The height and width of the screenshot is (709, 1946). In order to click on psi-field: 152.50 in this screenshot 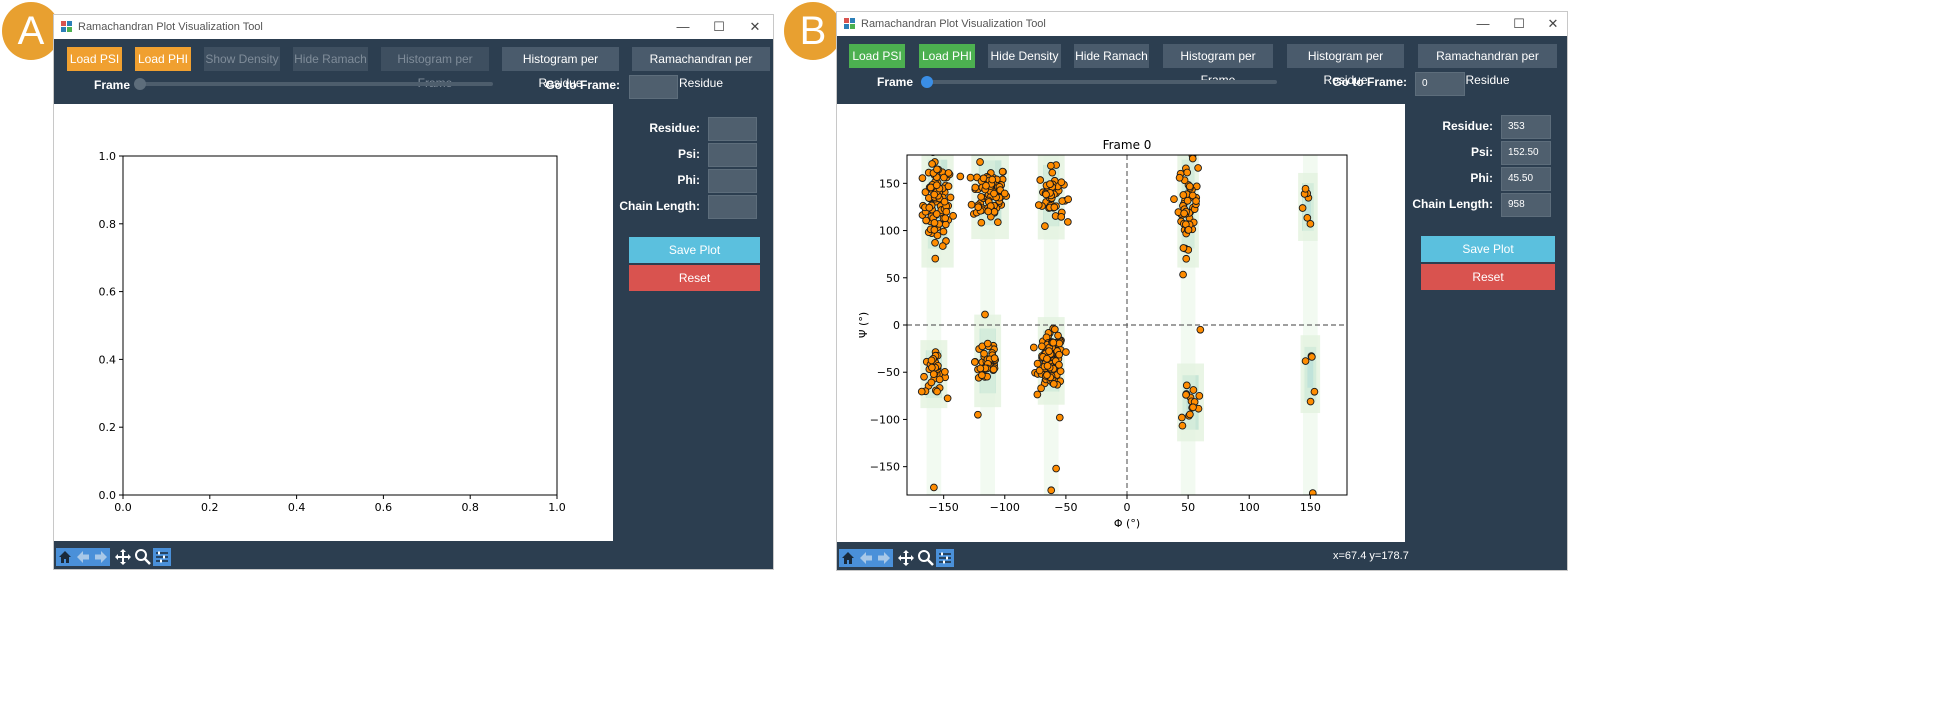, I will do `click(1526, 153)`.